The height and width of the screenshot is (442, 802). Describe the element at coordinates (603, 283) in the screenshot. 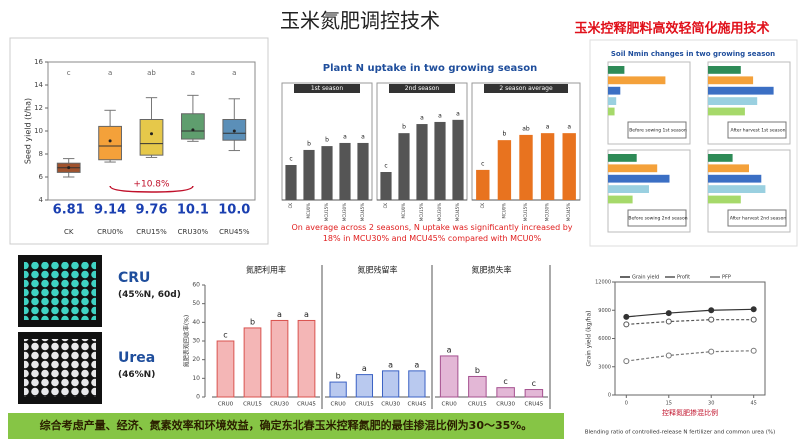

I see `y-tick-label: 12000` at that location.